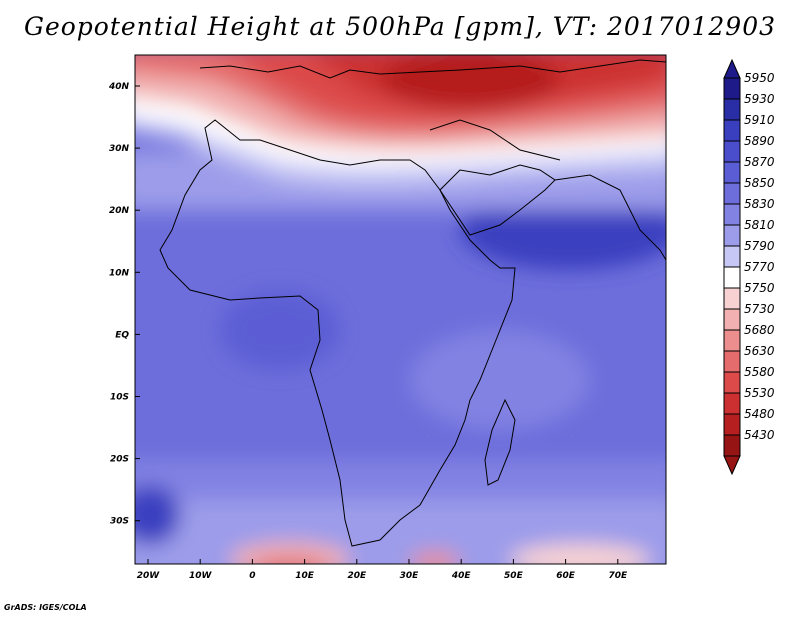 The image size is (800, 618). What do you see at coordinates (461, 576) in the screenshot?
I see `lon-tick-label: 40E` at bounding box center [461, 576].